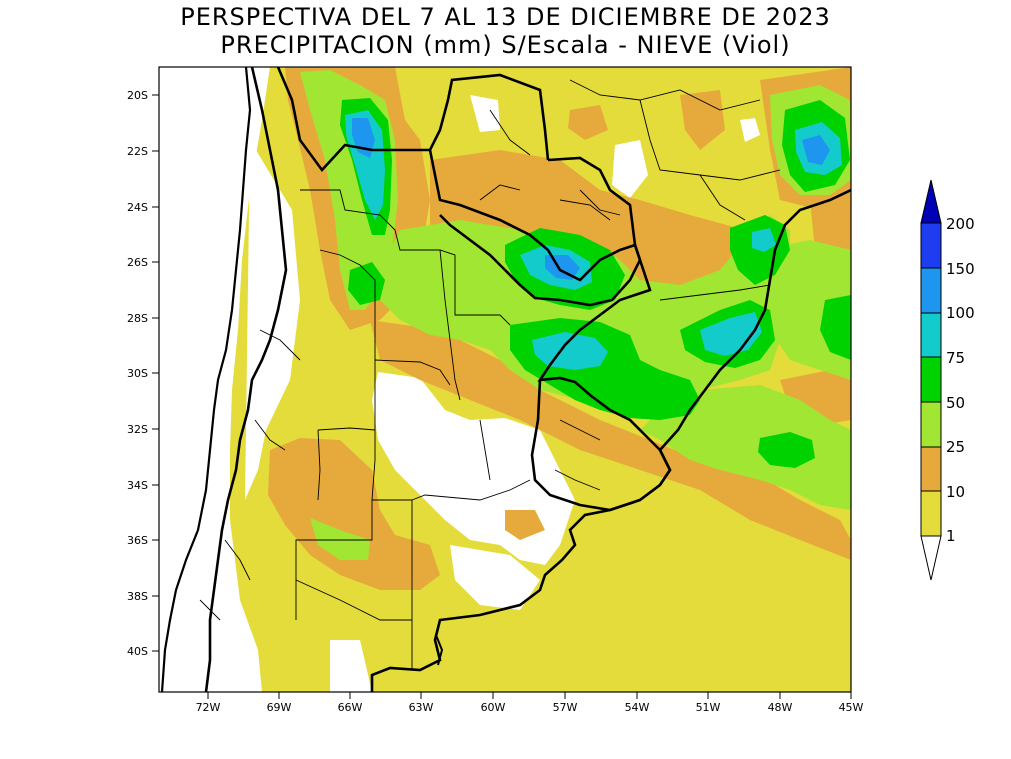 The height and width of the screenshot is (759, 1011). Describe the element at coordinates (137, 596) in the screenshot. I see `lat-label: 38S` at that location.